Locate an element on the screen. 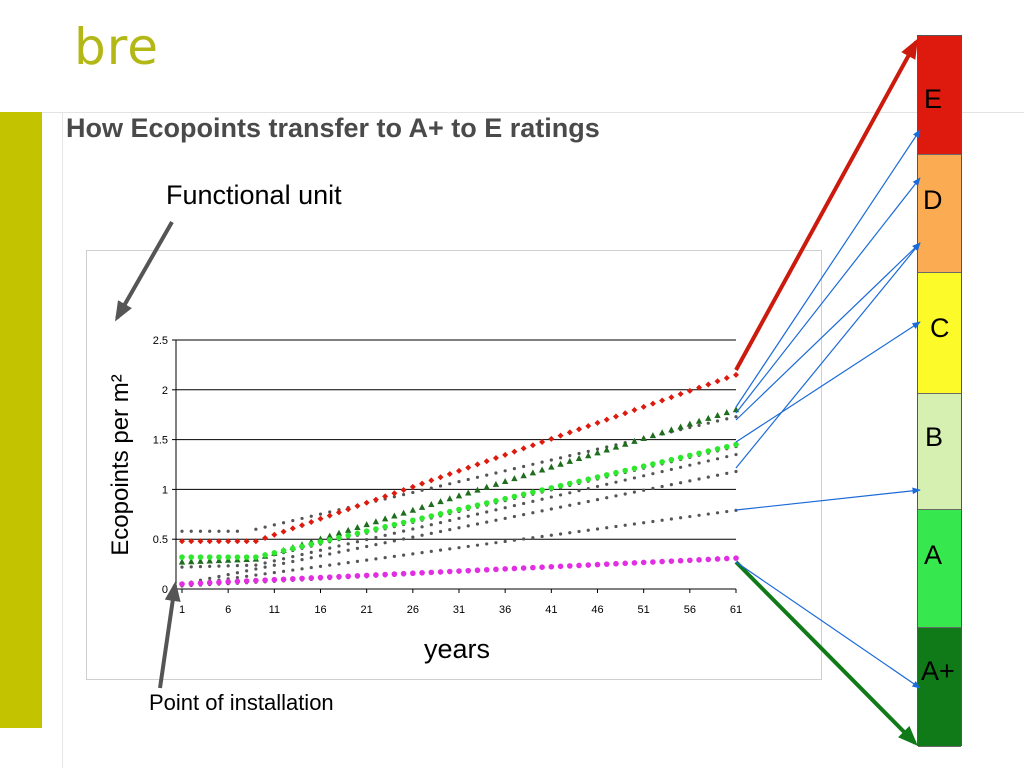 The height and width of the screenshot is (768, 1024). rating-arrow is located at coordinates (828, 331).